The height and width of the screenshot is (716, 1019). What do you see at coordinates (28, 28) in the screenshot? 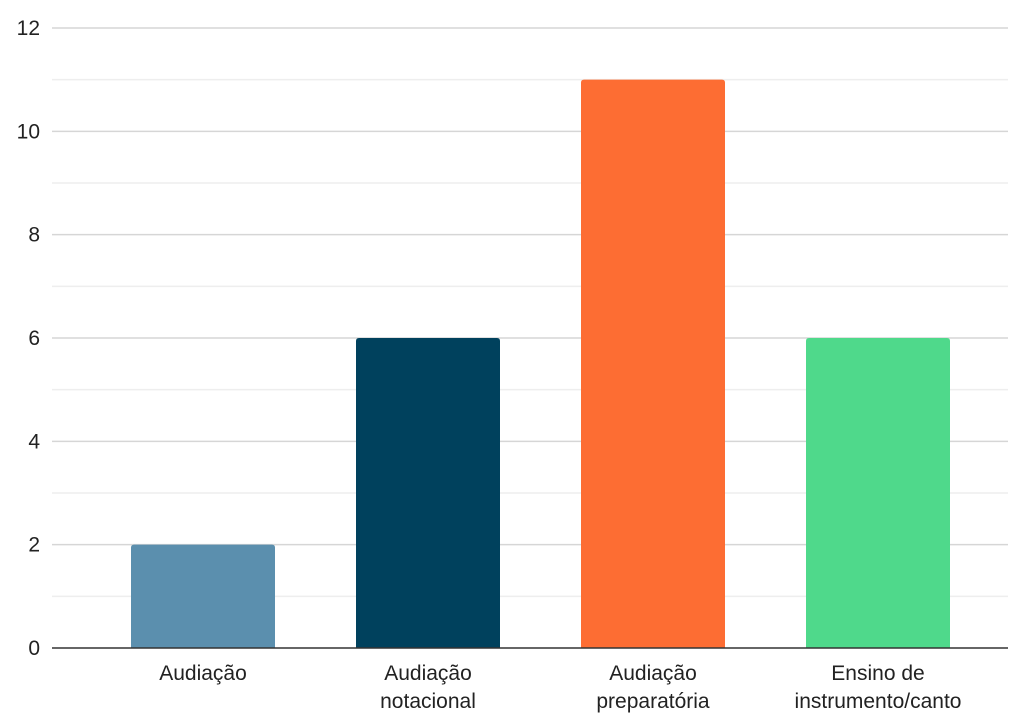
I see `y-tick-label: 12` at bounding box center [28, 28].